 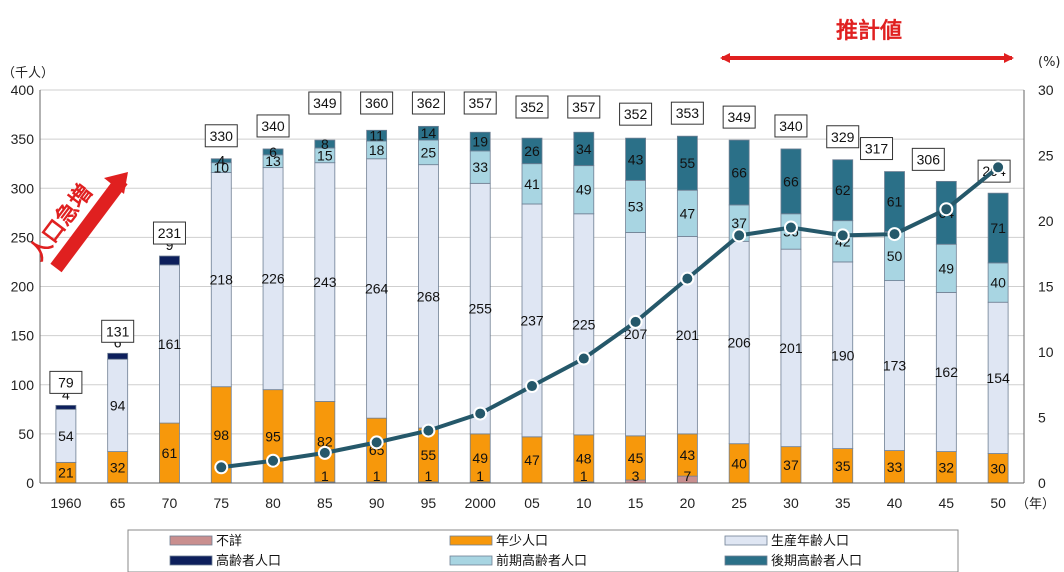 What do you see at coordinates (532, 107) in the screenshot?
I see `total-label: 352` at bounding box center [532, 107].